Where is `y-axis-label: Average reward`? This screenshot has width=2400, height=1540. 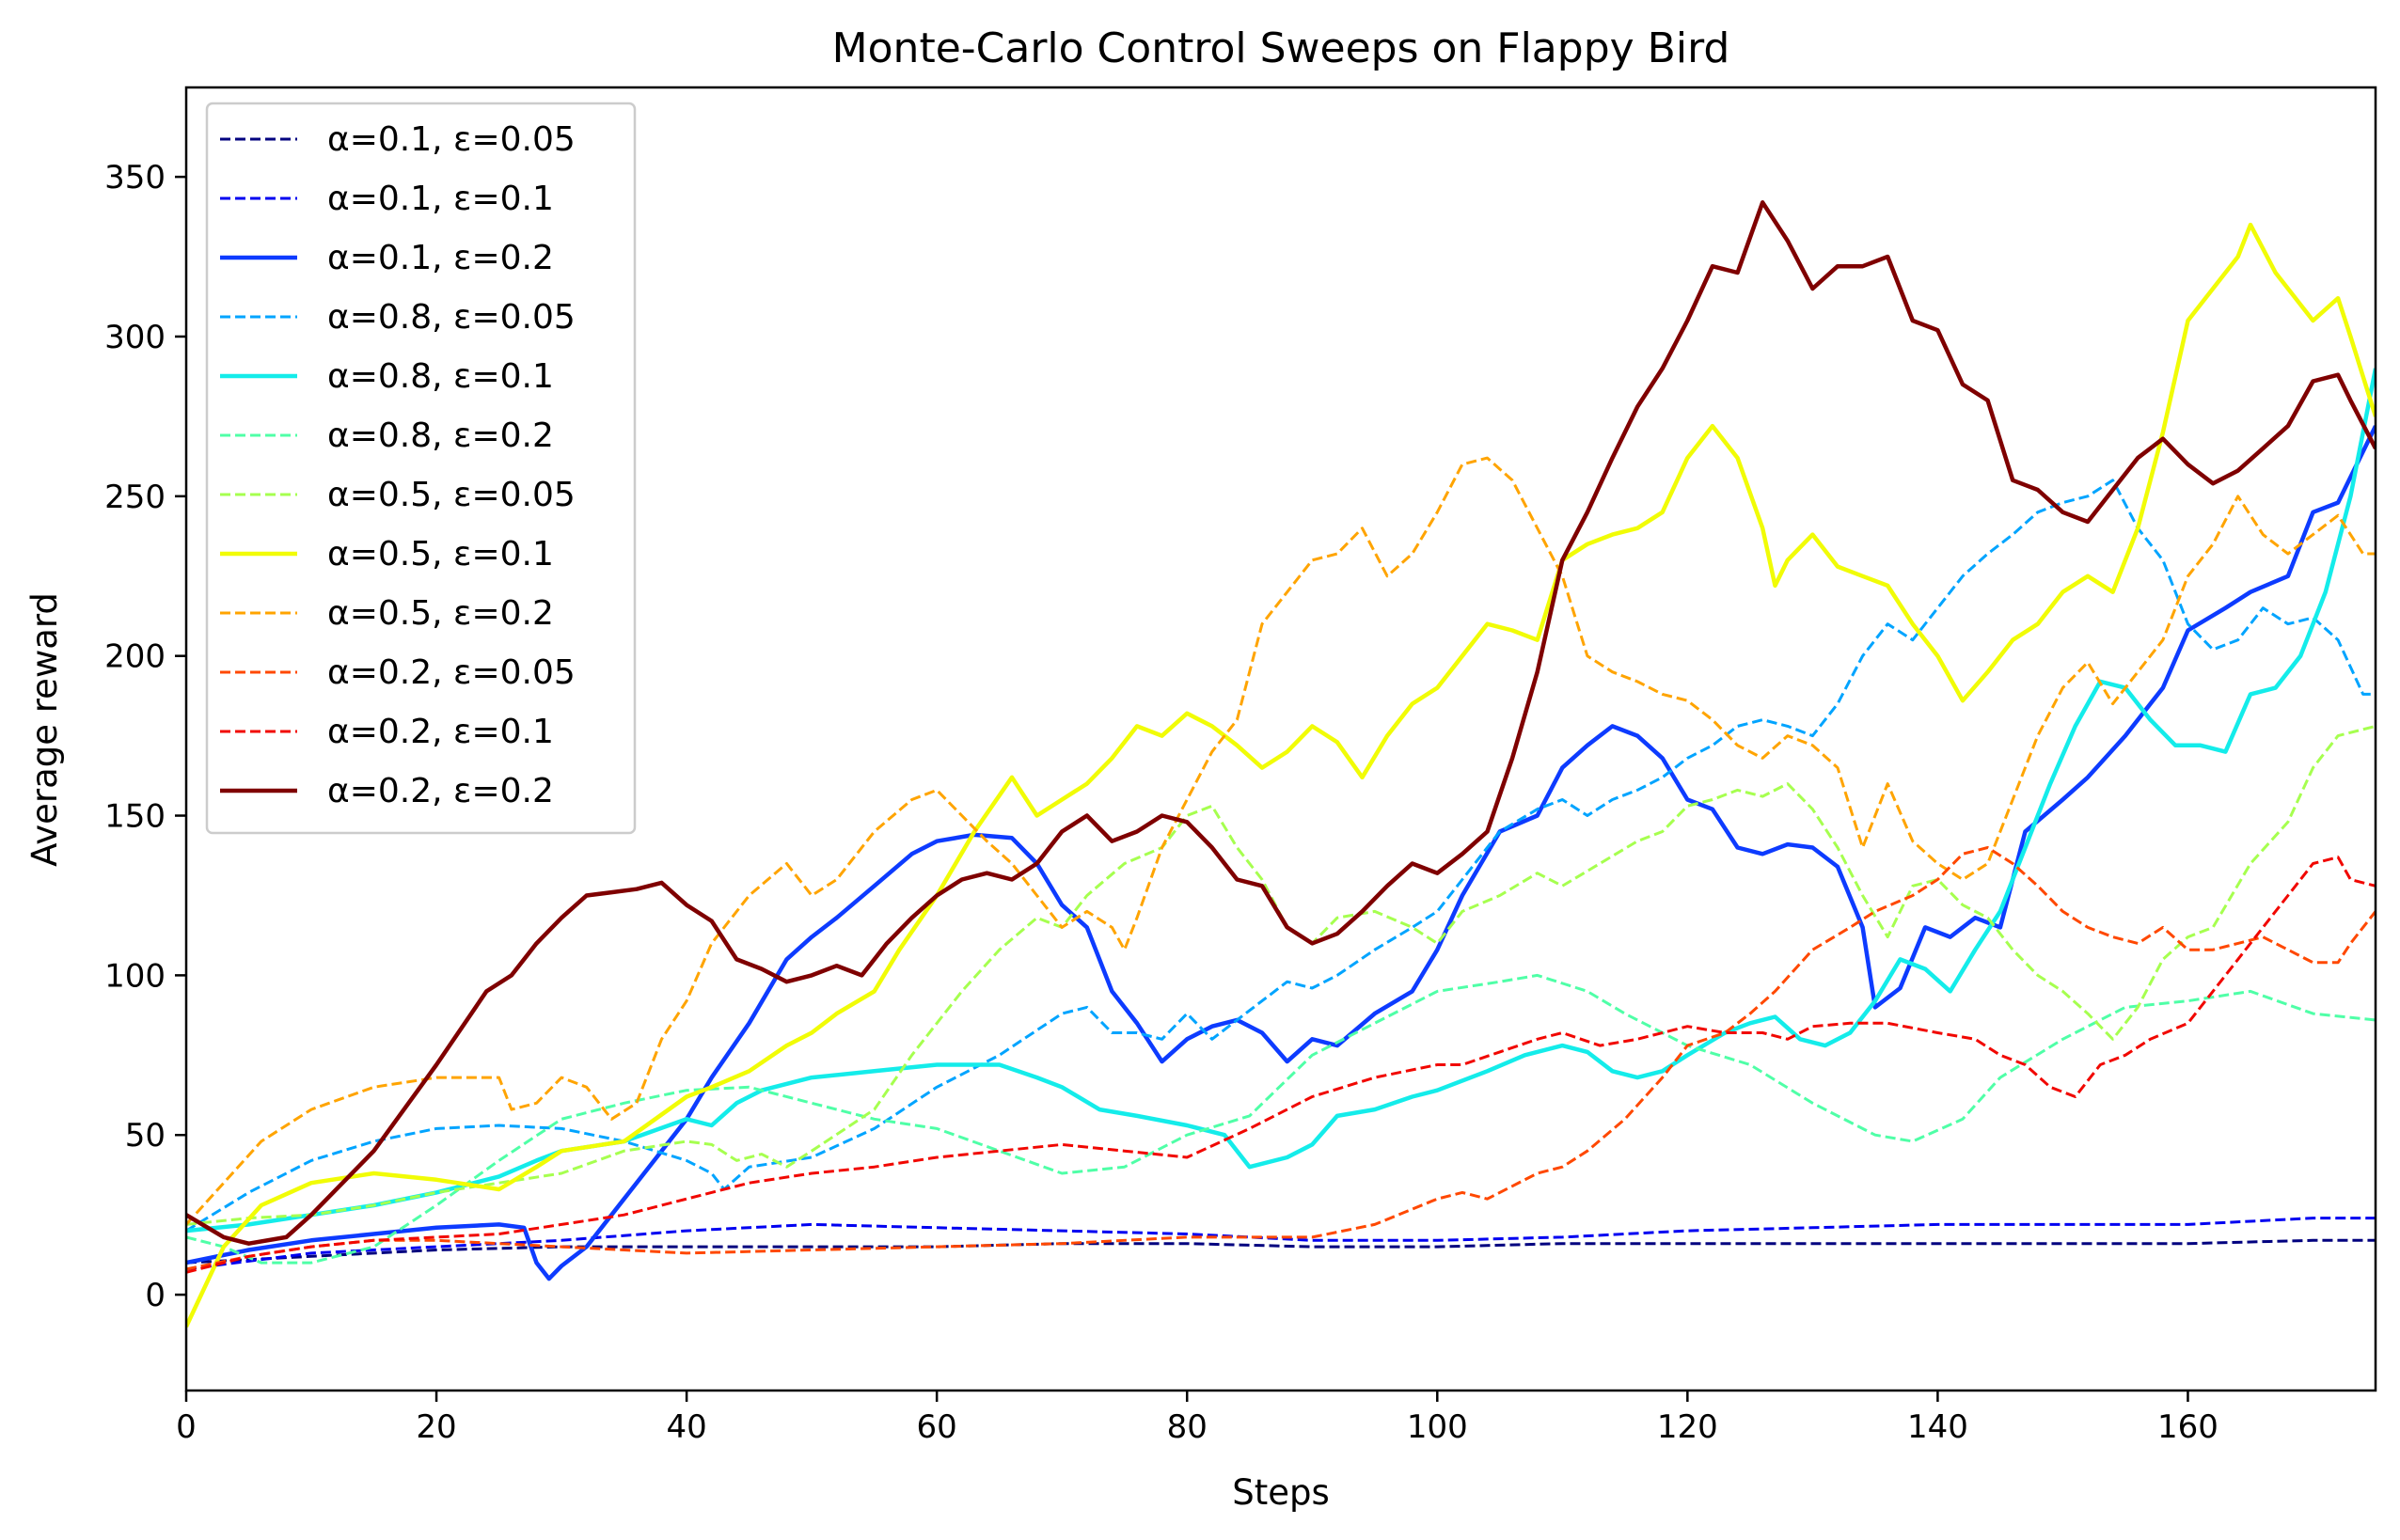 y-axis-label: Average reward is located at coordinates (44, 730).